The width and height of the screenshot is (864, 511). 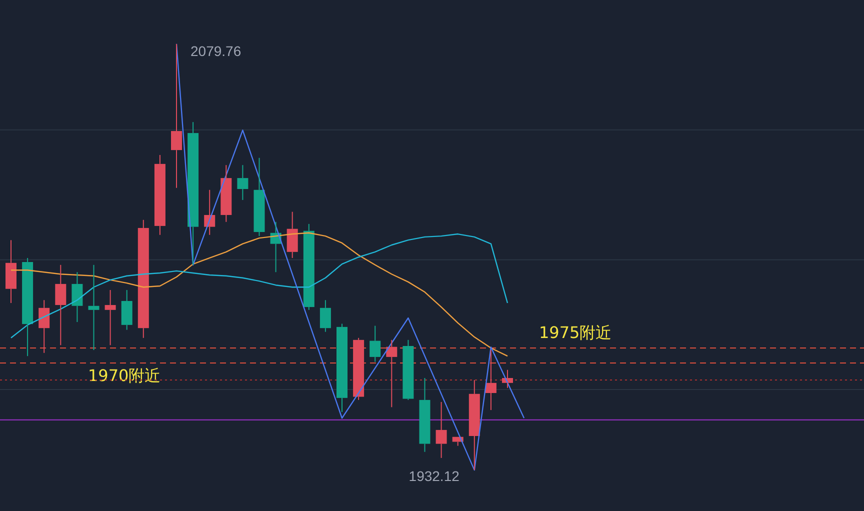 I want to click on annotation: 1932.12, so click(x=434, y=476).